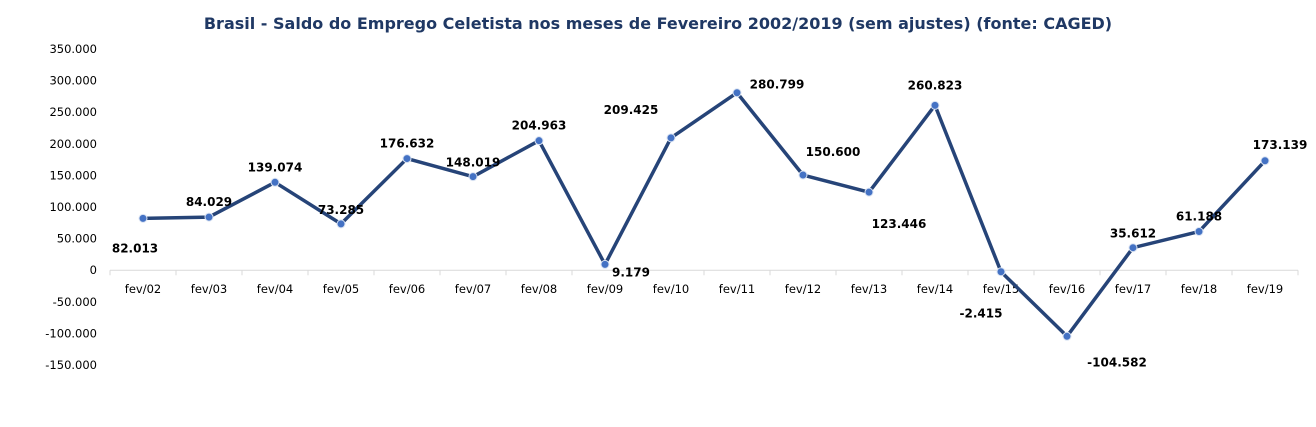 The image size is (1316, 427). Describe the element at coordinates (1067, 289) in the screenshot. I see `x-tick-label: fev/16` at that location.